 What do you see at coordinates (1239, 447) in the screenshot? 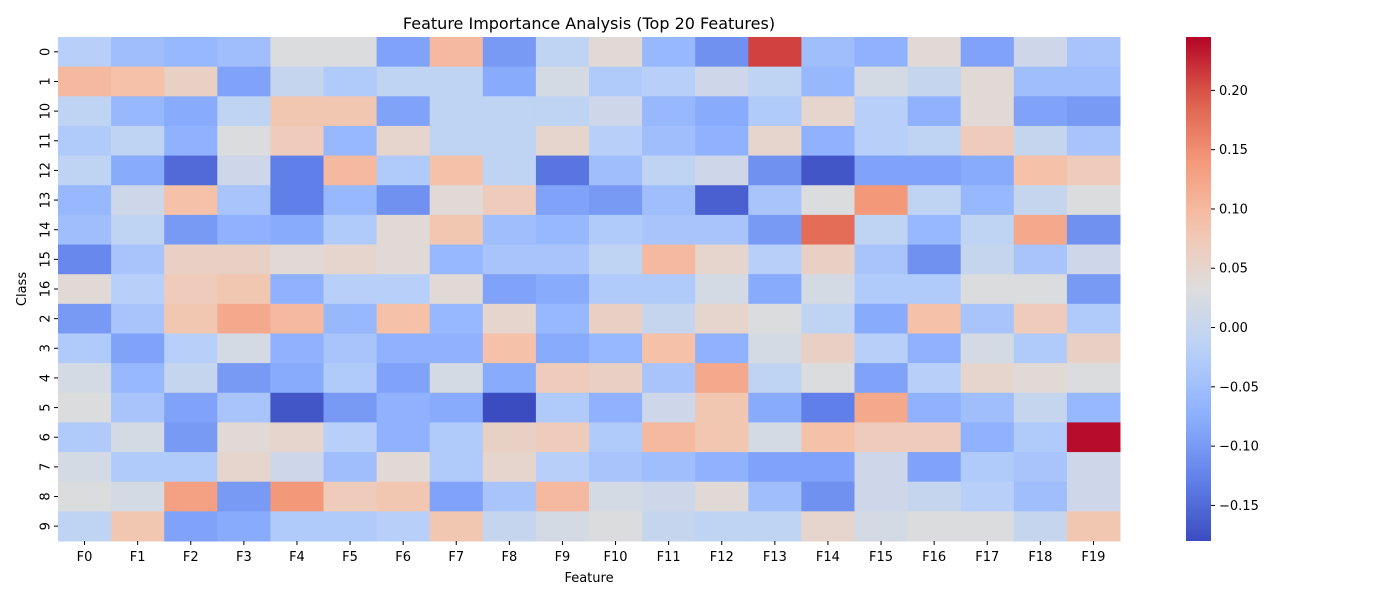
I see `colorbar-tick-label: −0.10` at bounding box center [1239, 447].